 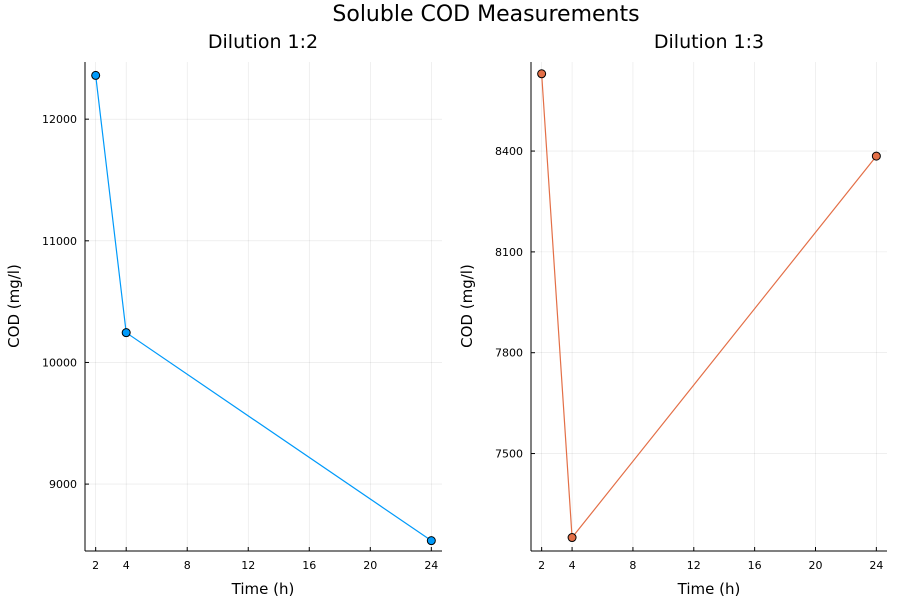 What do you see at coordinates (63, 484) in the screenshot?
I see `y-tick-label: 9000` at bounding box center [63, 484].